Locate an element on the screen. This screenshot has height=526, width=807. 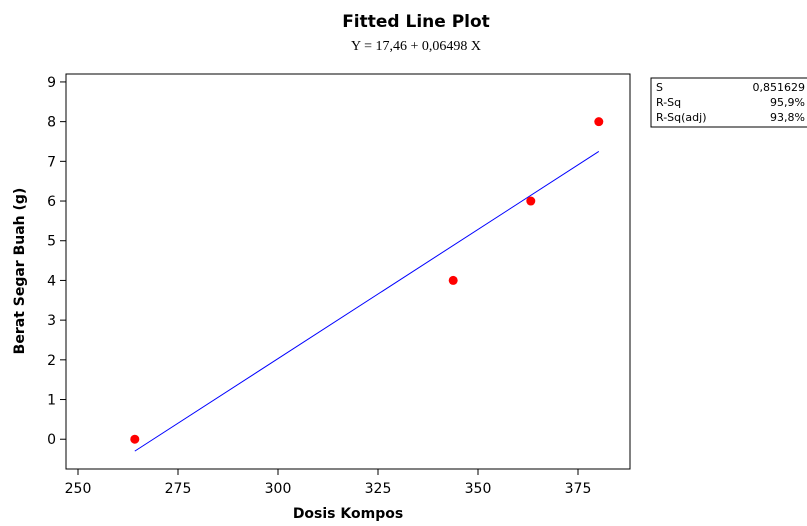
y-tick-label: 0 is located at coordinates (51, 440).